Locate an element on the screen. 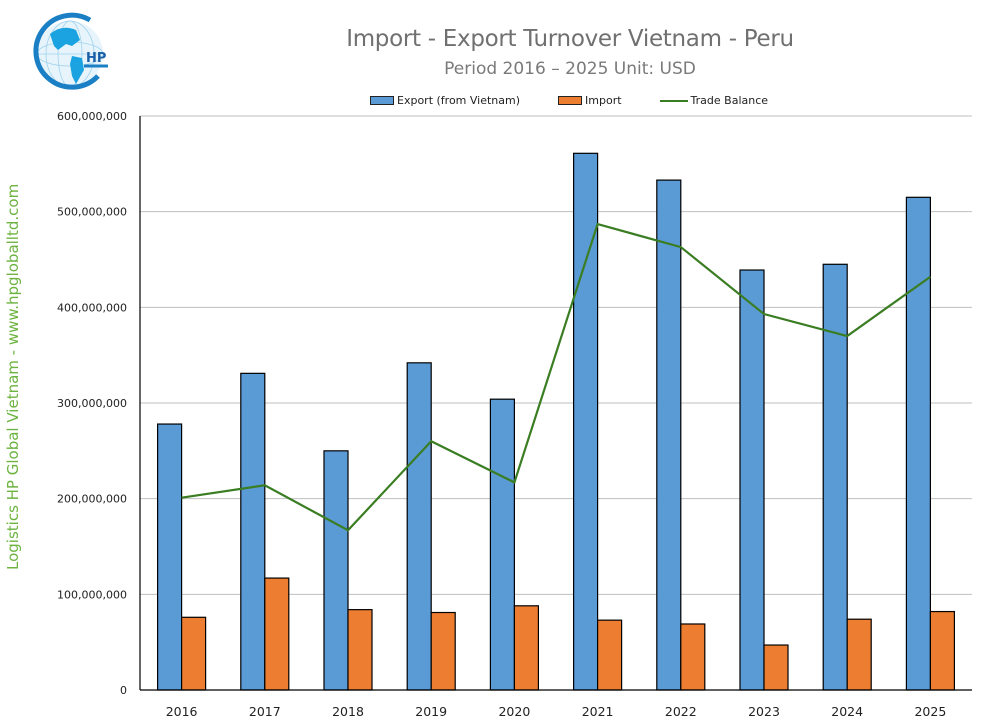 This screenshot has width=1001, height=725. x-tick-label: 2022 is located at coordinates (681, 711).